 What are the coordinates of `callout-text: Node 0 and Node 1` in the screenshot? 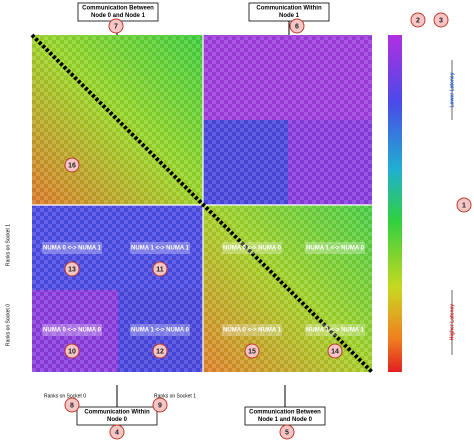 It's located at (118, 16).